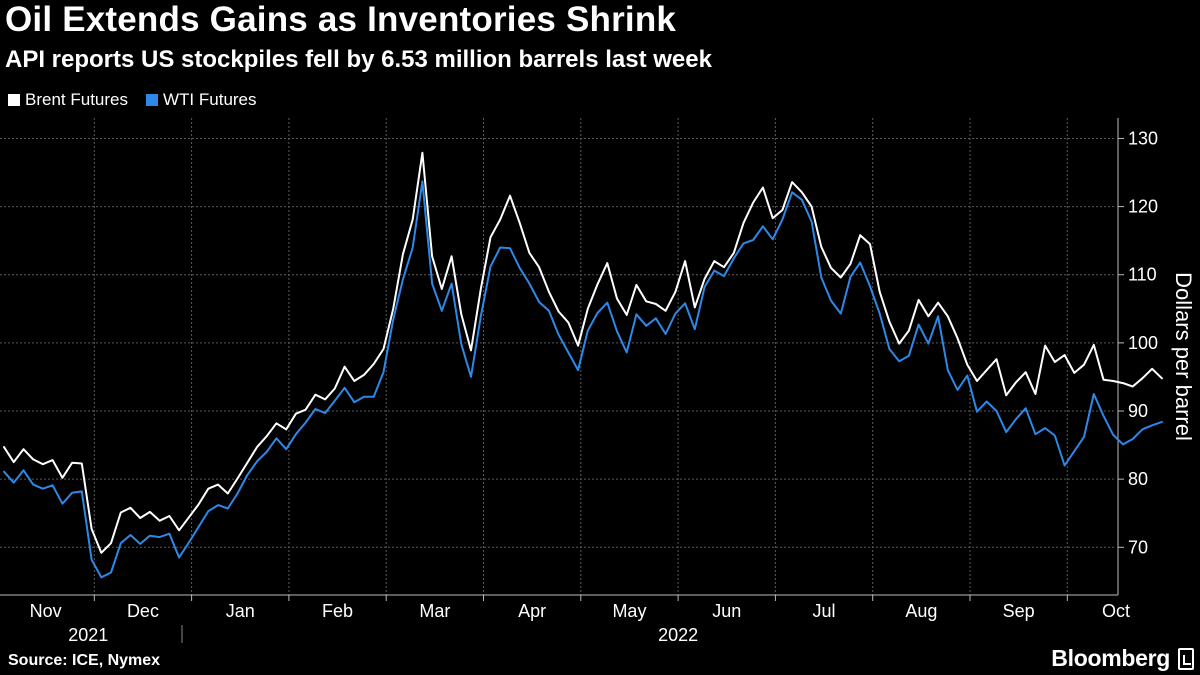  Describe the element at coordinates (143, 611) in the screenshot. I see `x-month-label: Dec` at that location.